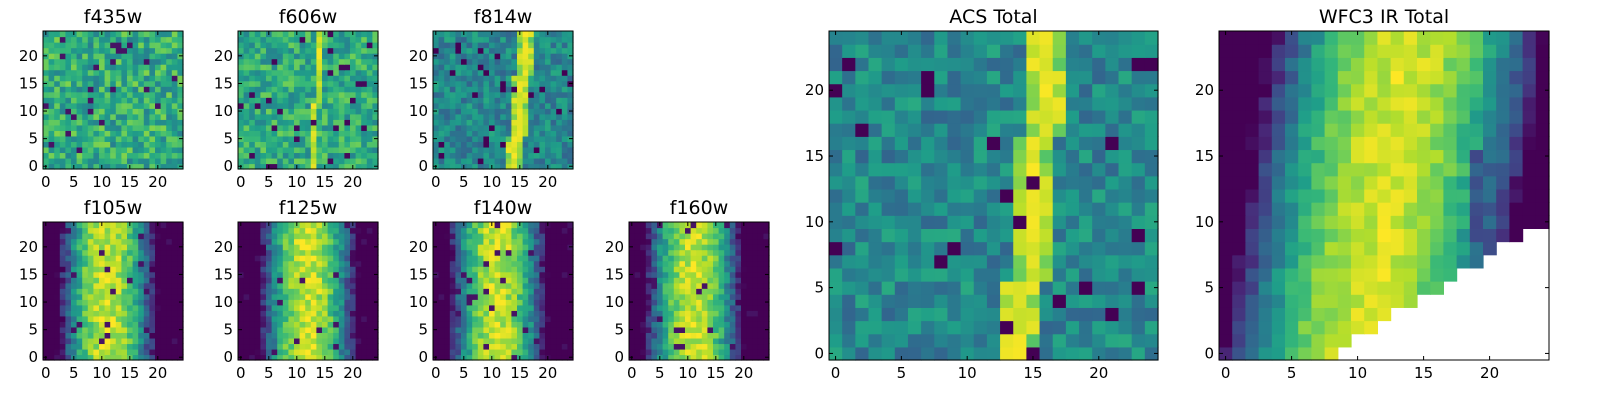 This screenshot has width=1600, height=400. What do you see at coordinates (464, 182) in the screenshot?
I see `x-tick-label: 5` at bounding box center [464, 182].